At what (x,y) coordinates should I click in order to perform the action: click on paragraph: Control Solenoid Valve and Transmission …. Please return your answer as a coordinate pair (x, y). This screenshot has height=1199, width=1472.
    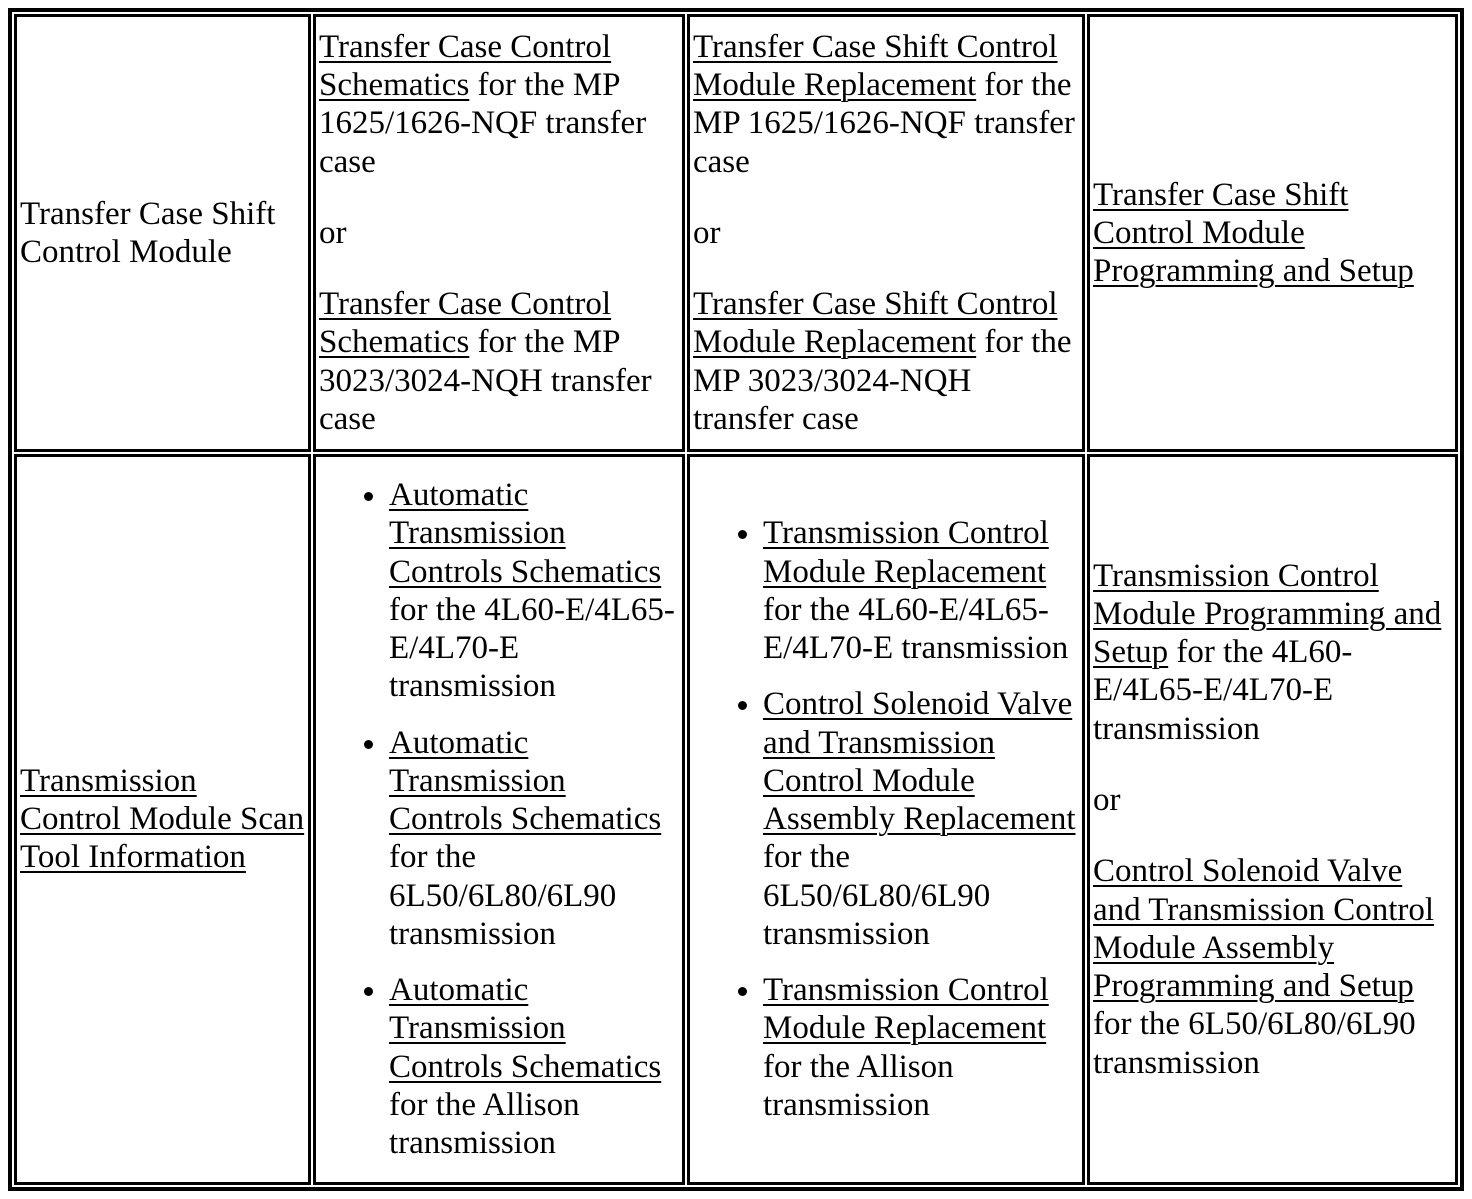
    Looking at the image, I should click on (1272, 967).